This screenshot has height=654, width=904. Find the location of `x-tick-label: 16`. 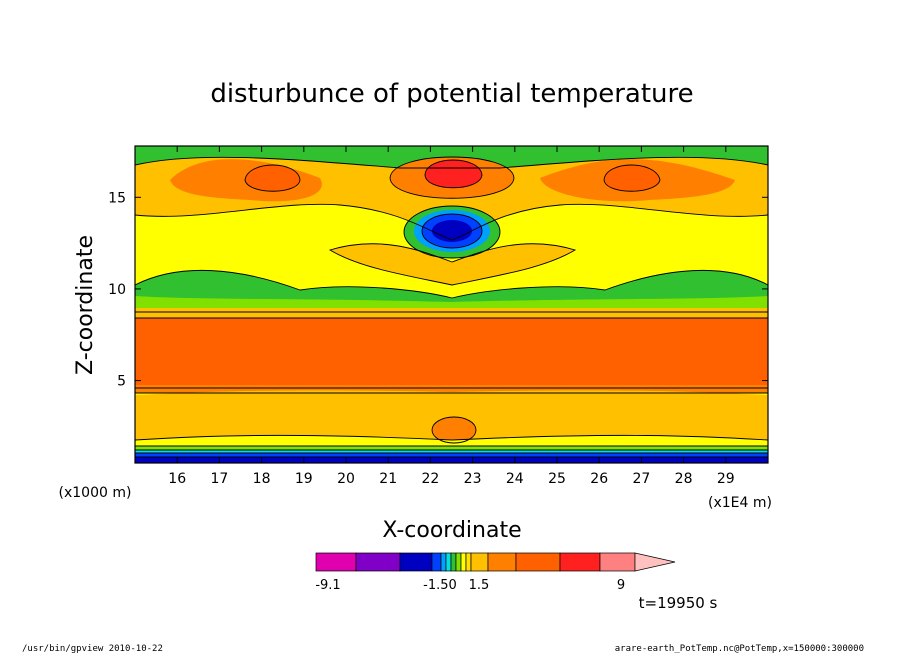

x-tick-label: 16 is located at coordinates (177, 479).